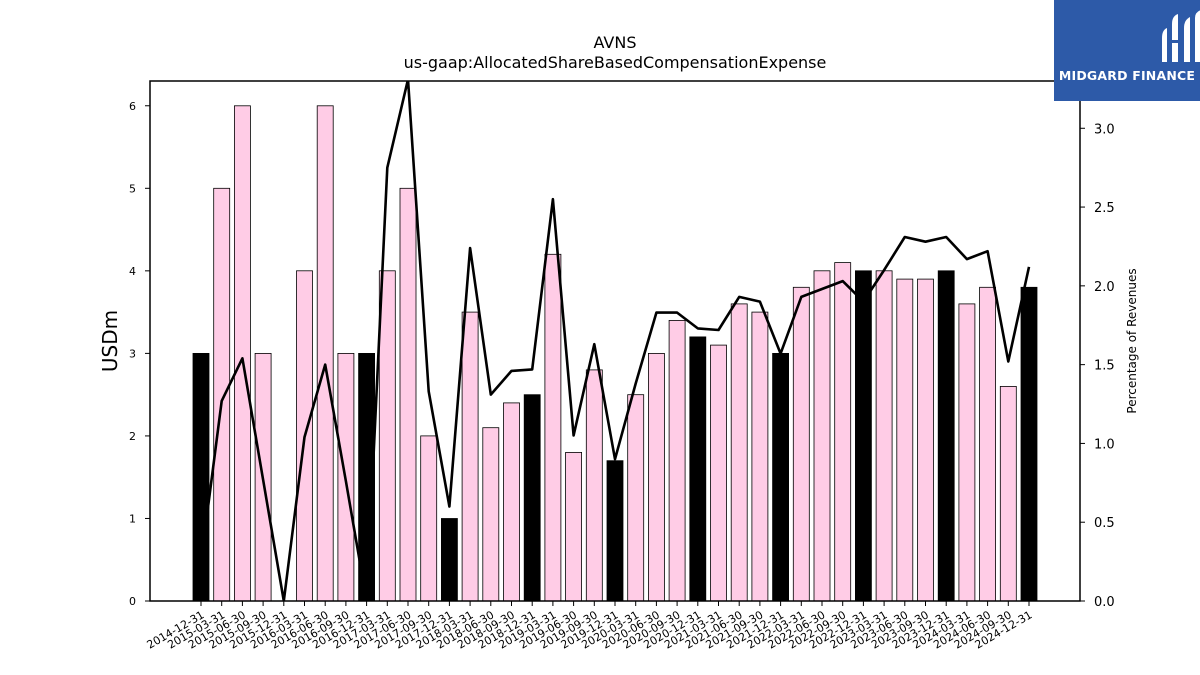 This screenshot has height=675, width=1200. What do you see at coordinates (132, 436) in the screenshot?
I see `y-tick-label: 2` at bounding box center [132, 436].